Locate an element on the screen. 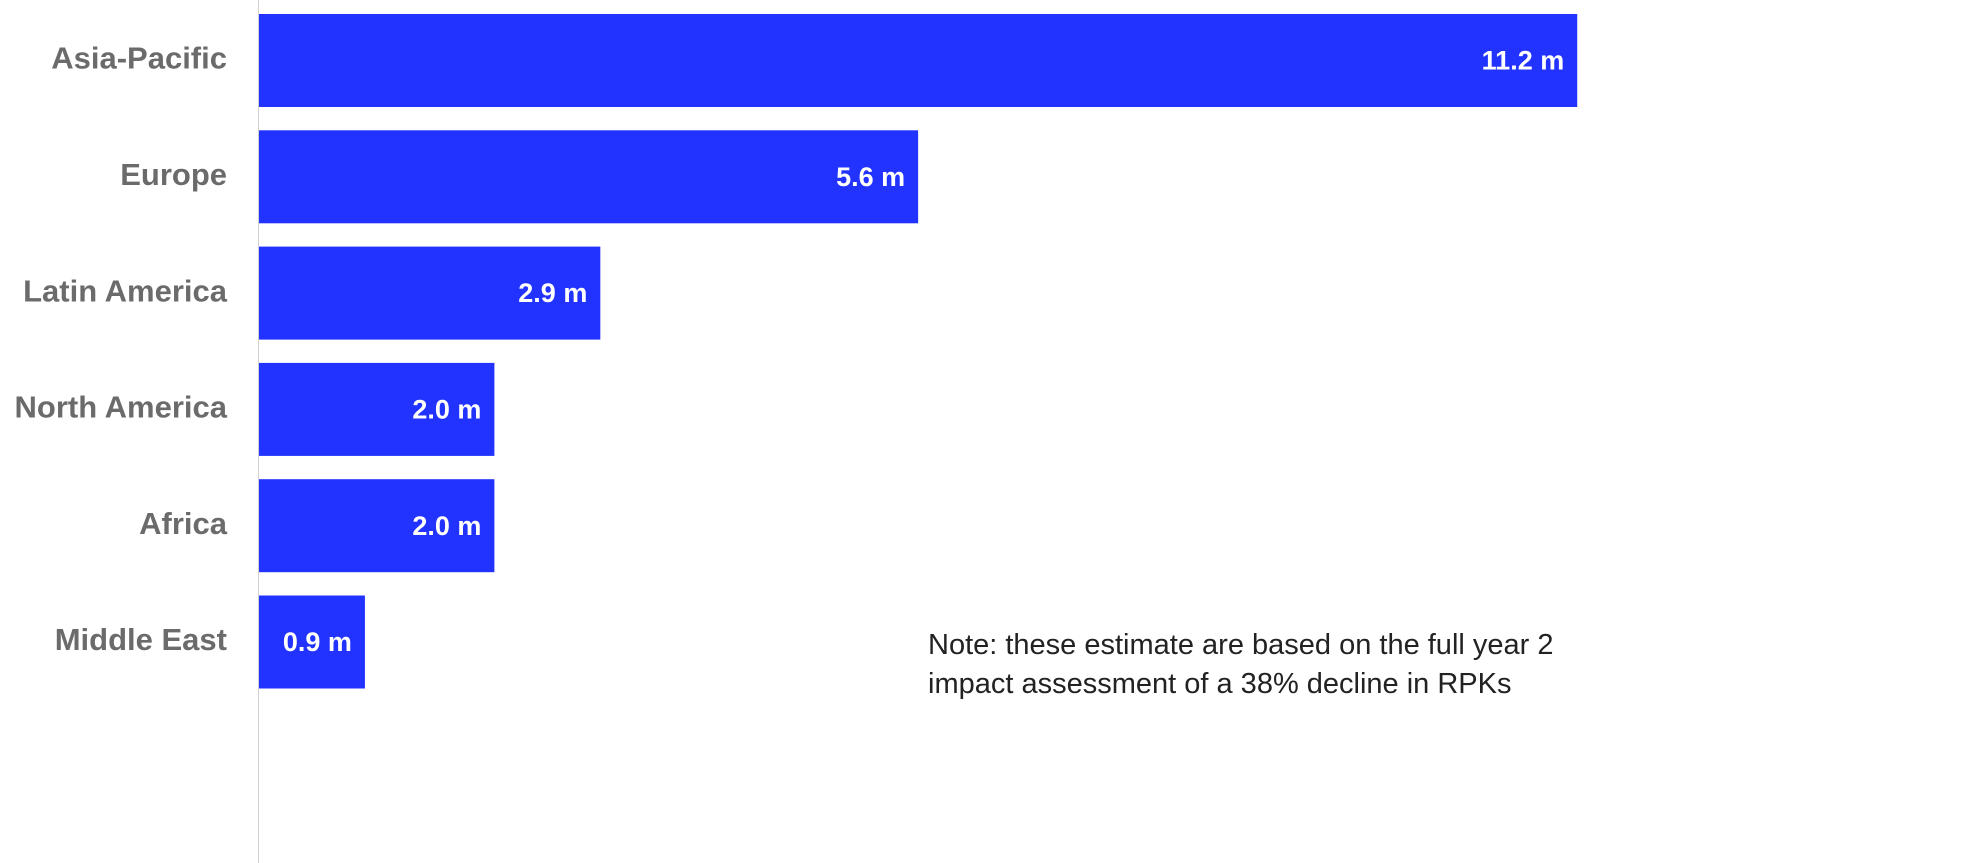  bar-africa is located at coordinates (377, 526).